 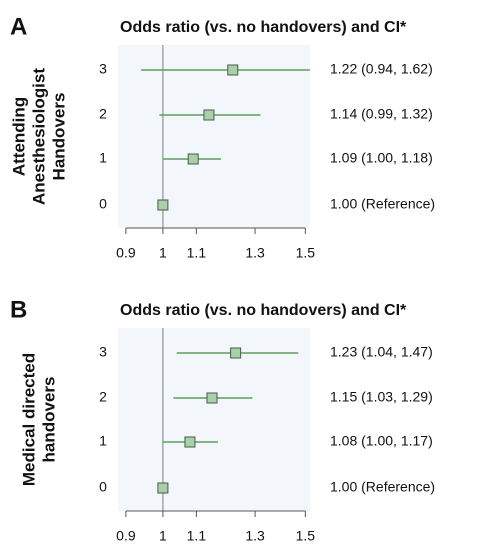 What do you see at coordinates (28, 419) in the screenshot?
I see `y-axis-label: Medical directed` at bounding box center [28, 419].